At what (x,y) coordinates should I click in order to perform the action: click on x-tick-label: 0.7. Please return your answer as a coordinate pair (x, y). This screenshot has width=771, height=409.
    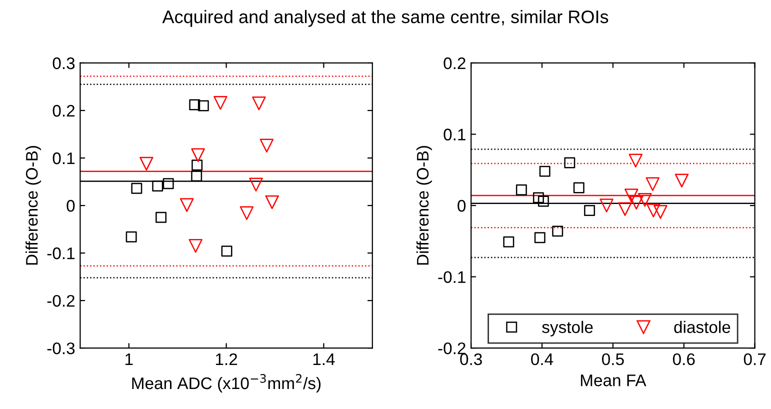
    Looking at the image, I should click on (755, 359).